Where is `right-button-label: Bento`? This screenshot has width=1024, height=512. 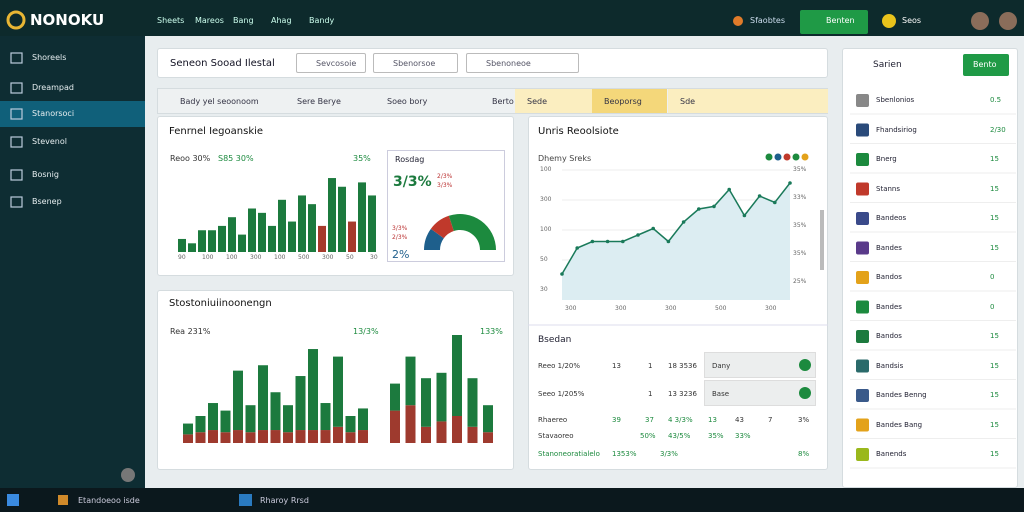 right-button-label: Bento is located at coordinates (985, 64).